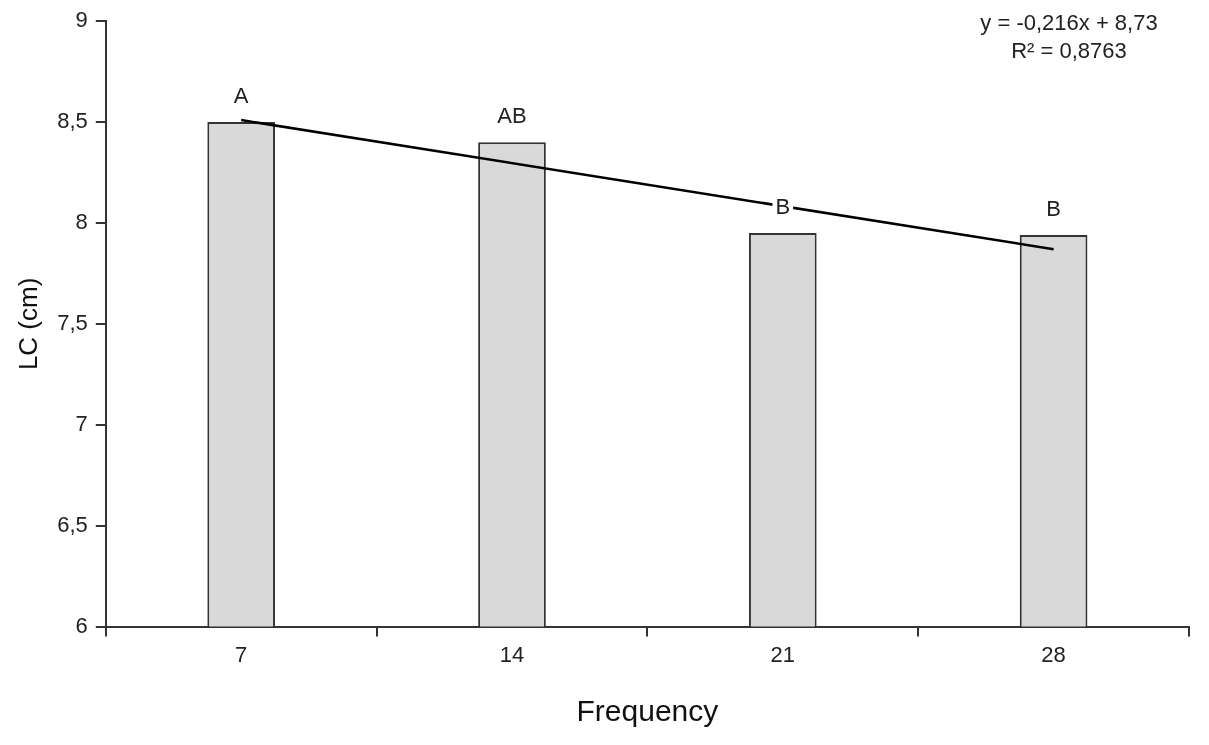  Describe the element at coordinates (1053, 654) in the screenshot. I see `x-tick-label: 28` at that location.